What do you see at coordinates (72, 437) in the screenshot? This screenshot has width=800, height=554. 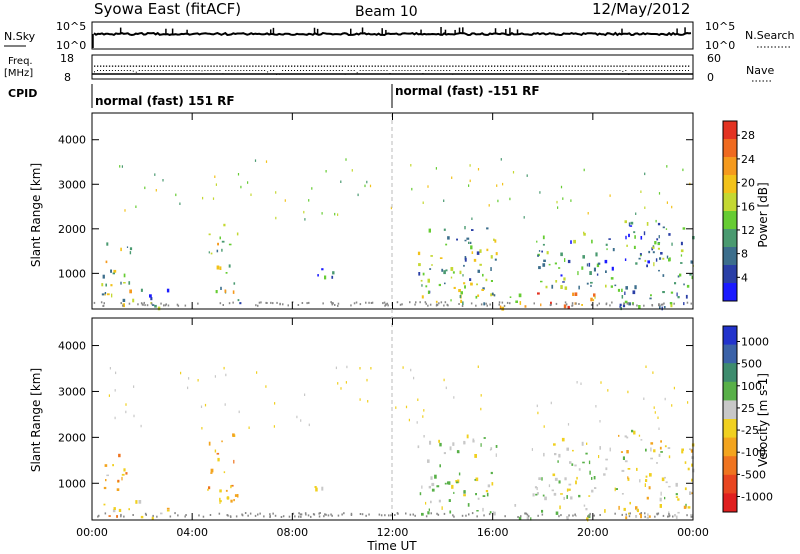 I see `range-tick-label: 2000` at bounding box center [72, 437].